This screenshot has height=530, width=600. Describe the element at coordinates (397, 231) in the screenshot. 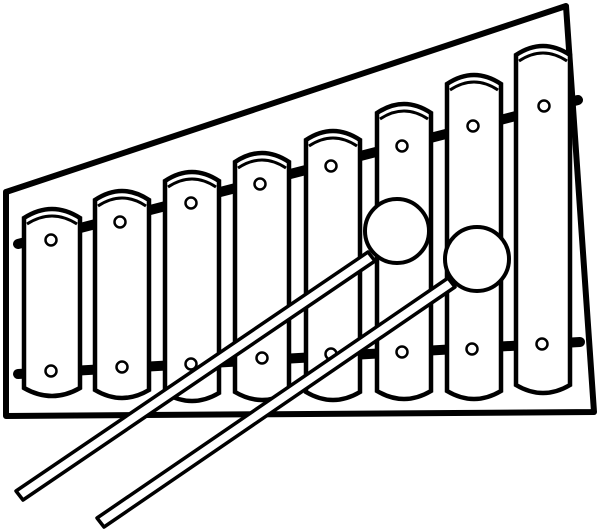

I see `mallet-left-head` at that location.